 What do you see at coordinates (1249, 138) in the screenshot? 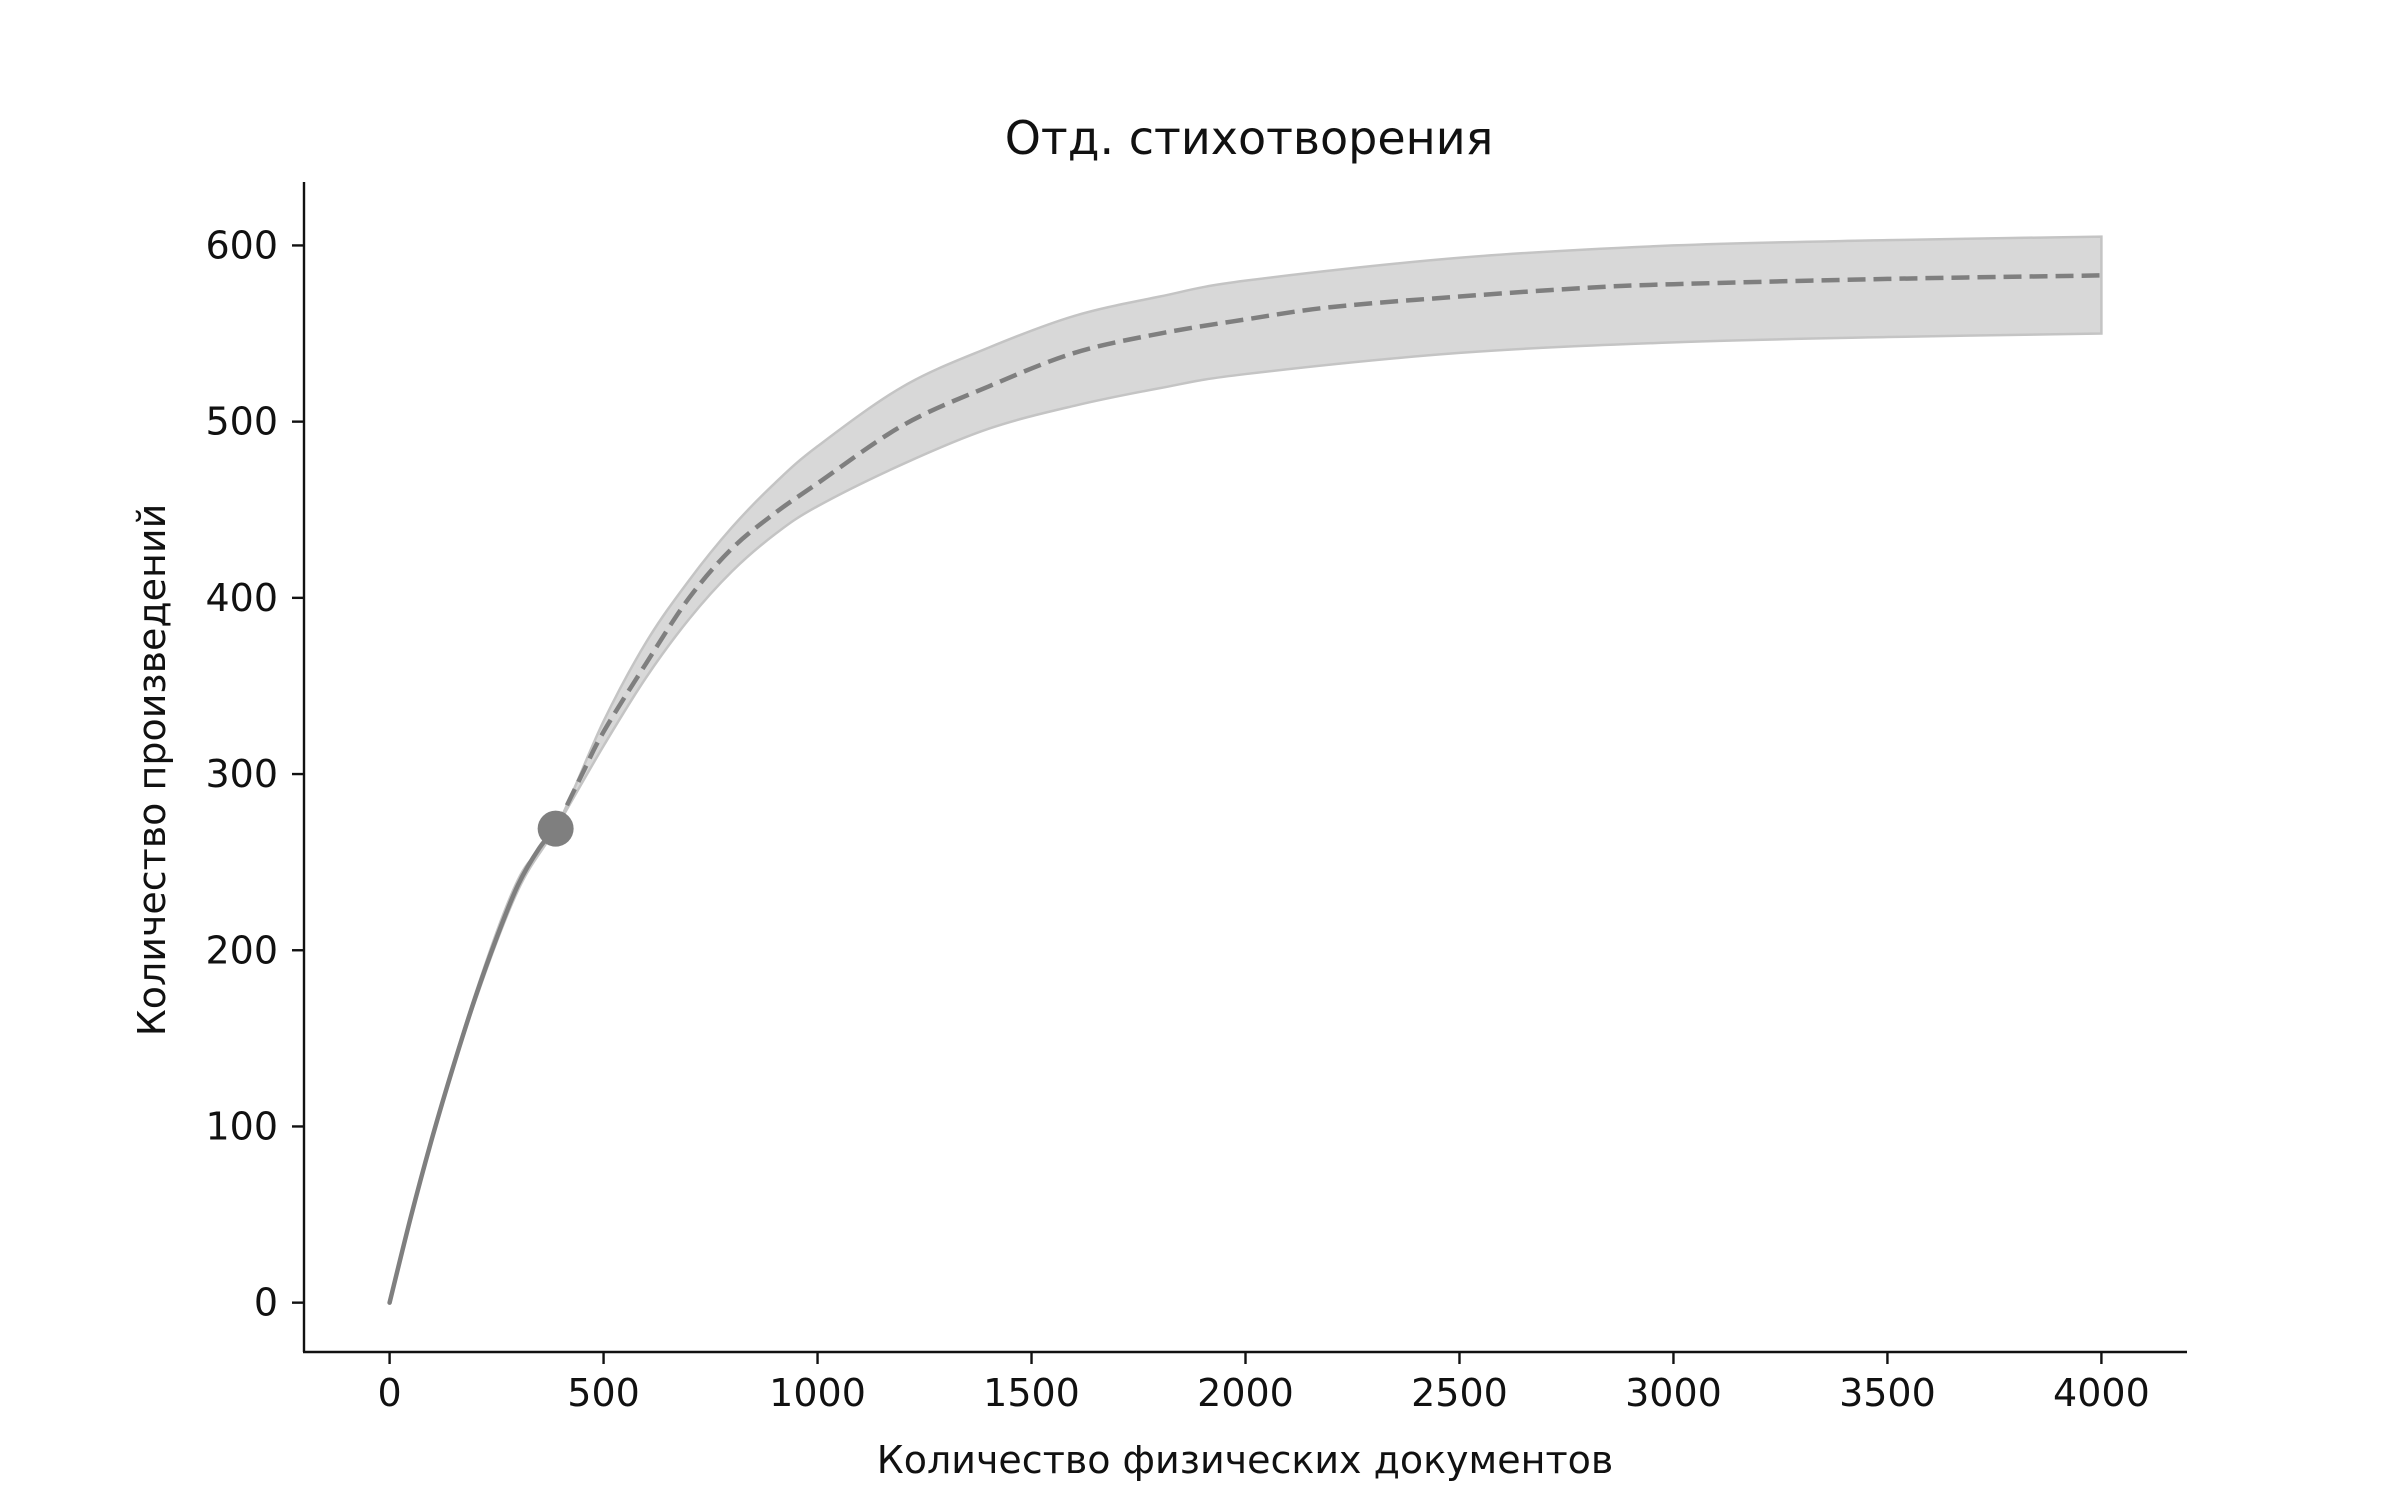
I see `chart-title: Отд. стихотворения` at bounding box center [1249, 138].